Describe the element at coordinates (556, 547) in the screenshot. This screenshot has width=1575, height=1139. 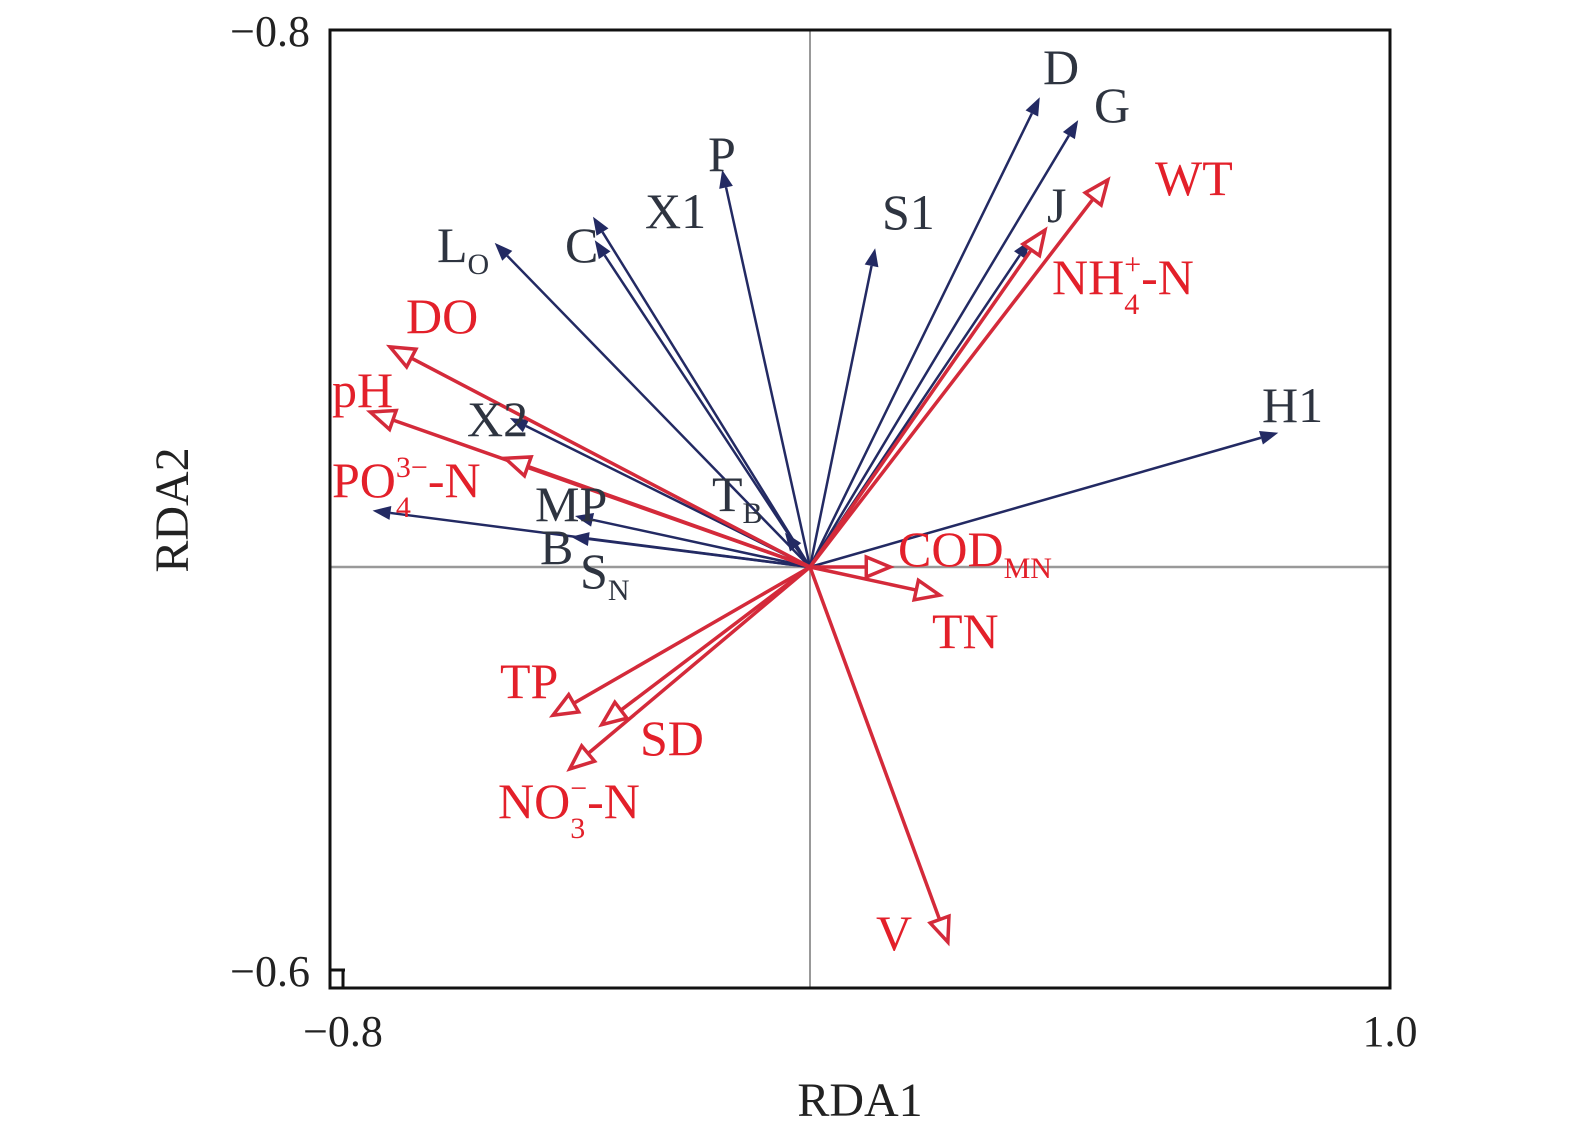
I see `species-label: B` at that location.